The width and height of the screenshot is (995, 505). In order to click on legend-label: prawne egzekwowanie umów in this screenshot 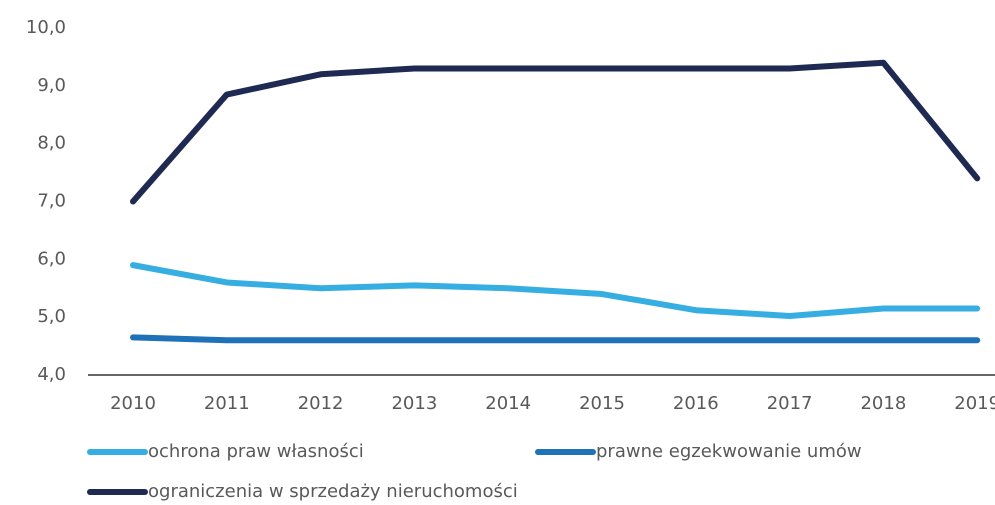, I will do `click(729, 451)`.